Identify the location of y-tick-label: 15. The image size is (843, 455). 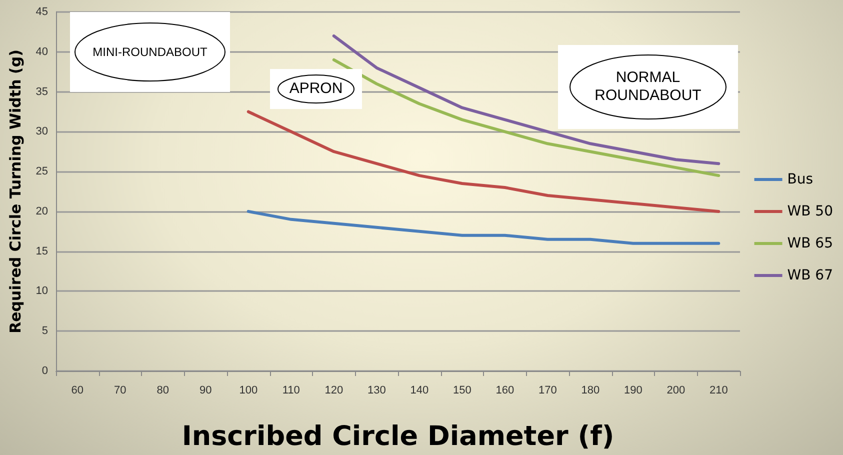
(42, 251).